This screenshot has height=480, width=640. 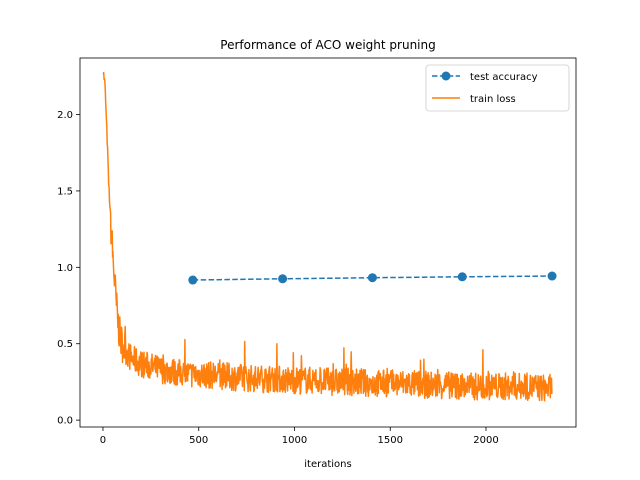 I want to click on x-tick-label: 500, so click(x=198, y=440).